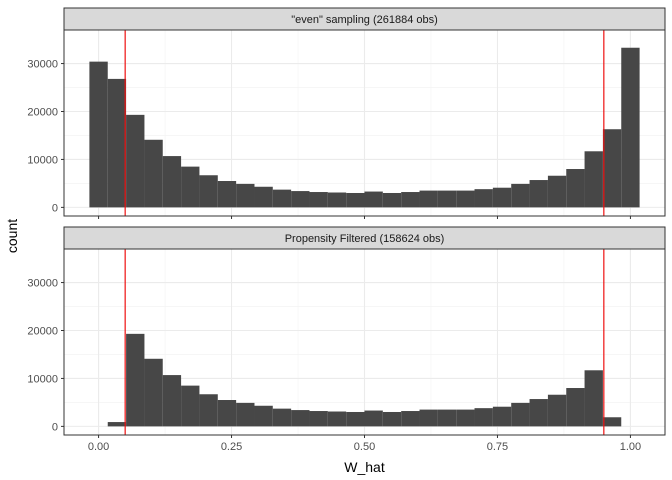  What do you see at coordinates (364, 20) in the screenshot?
I see `strip-title: "even" sampling (261884 obs)` at bounding box center [364, 20].